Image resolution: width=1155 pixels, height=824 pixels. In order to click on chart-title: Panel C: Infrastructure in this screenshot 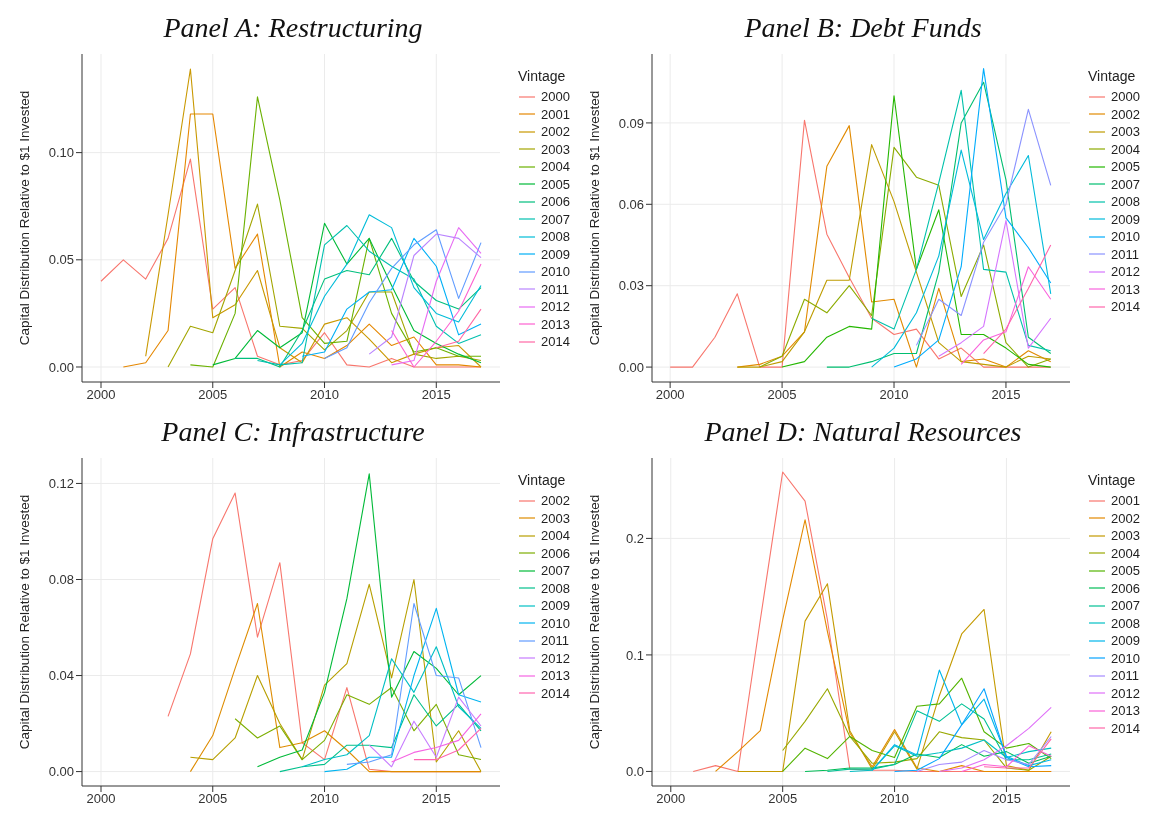, I will do `click(293, 432)`.